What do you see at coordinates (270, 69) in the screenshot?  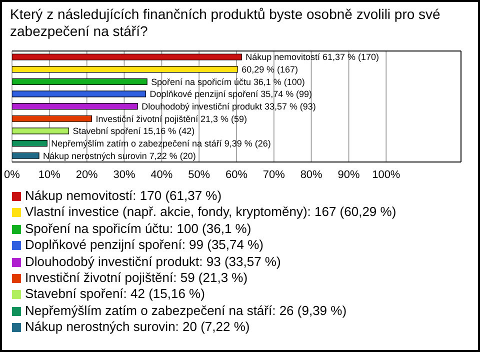 I see `data-label: 60,29 % (167)` at bounding box center [270, 69].